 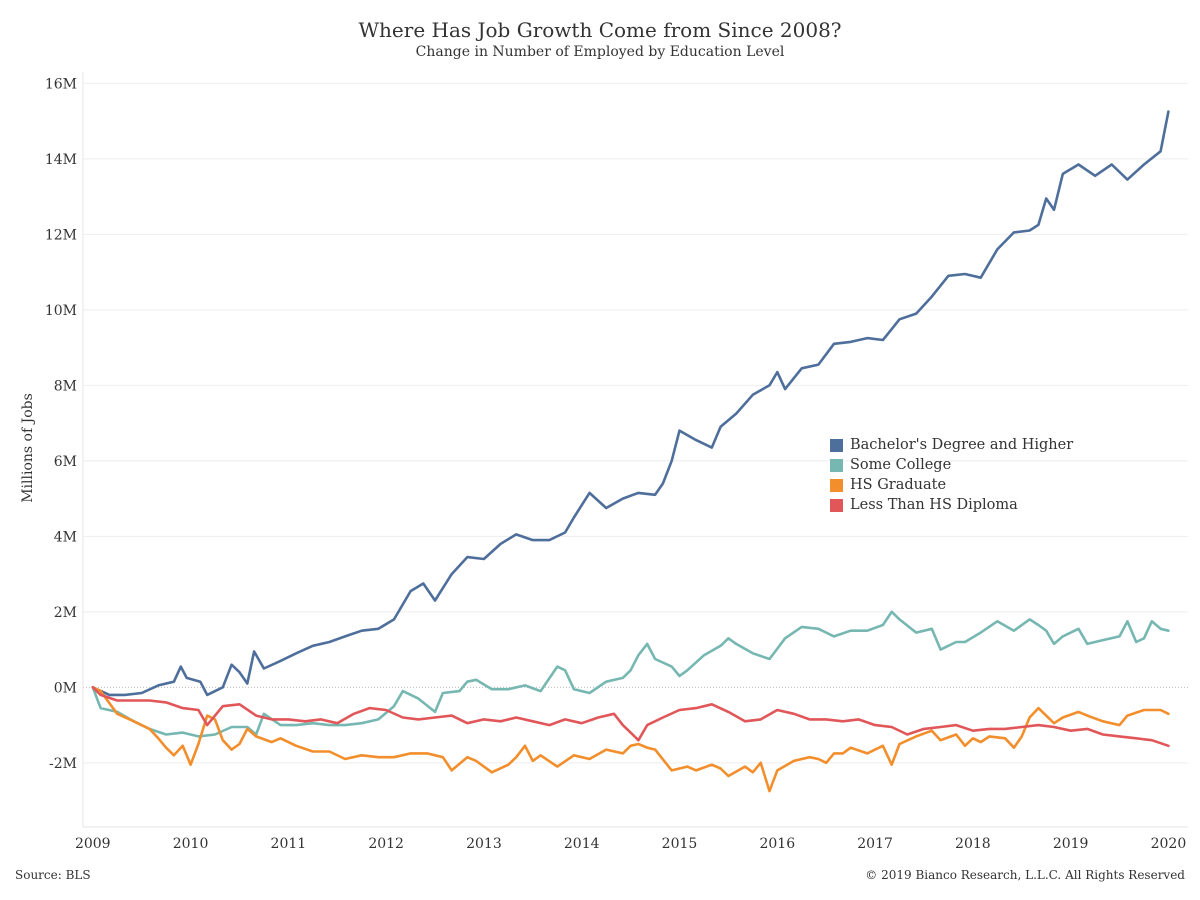 I want to click on y-tick-label: 16M, so click(x=61, y=84).